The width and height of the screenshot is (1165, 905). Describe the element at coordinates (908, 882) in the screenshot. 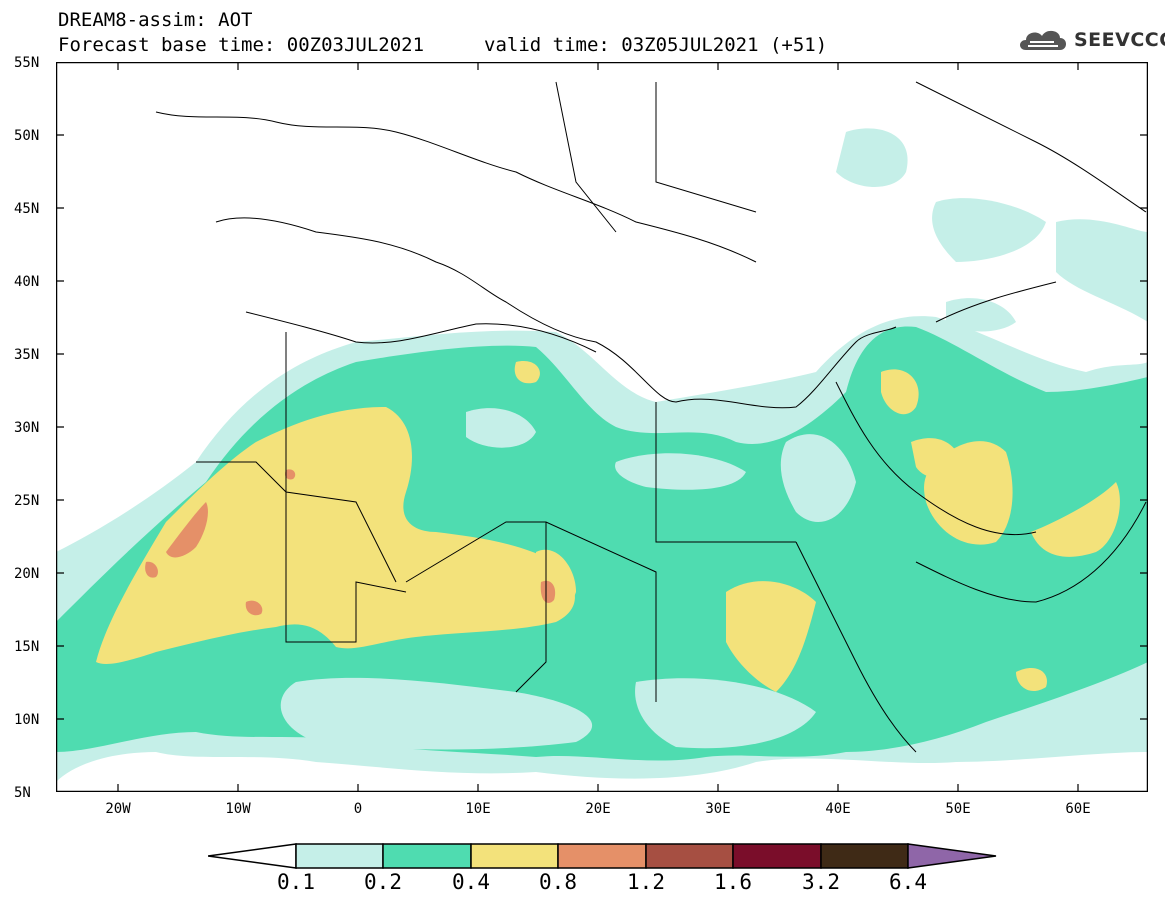

I see `colorbar-label: 6.4` at that location.